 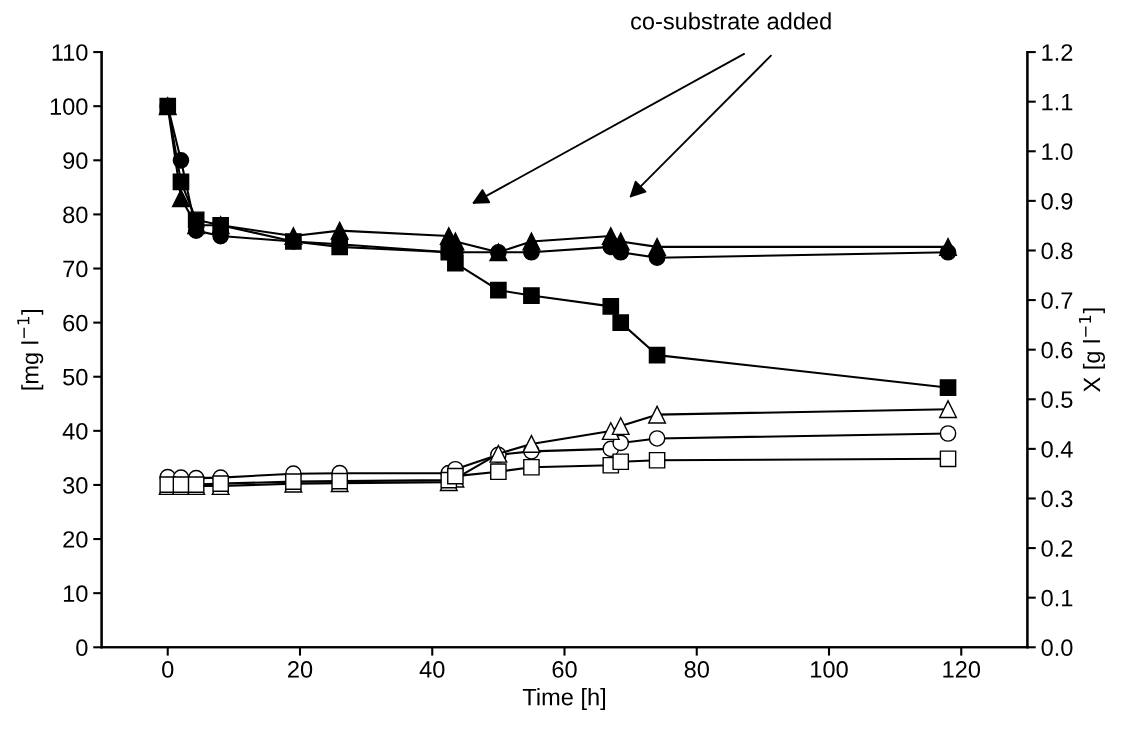 I want to click on y2-tick-label: 0.5, so click(x=1057, y=400).